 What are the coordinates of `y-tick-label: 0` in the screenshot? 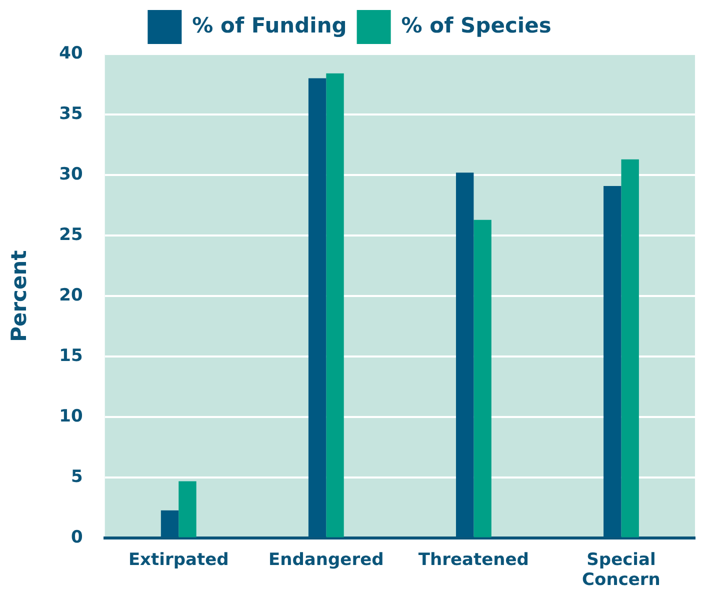 It's located at (77, 538).